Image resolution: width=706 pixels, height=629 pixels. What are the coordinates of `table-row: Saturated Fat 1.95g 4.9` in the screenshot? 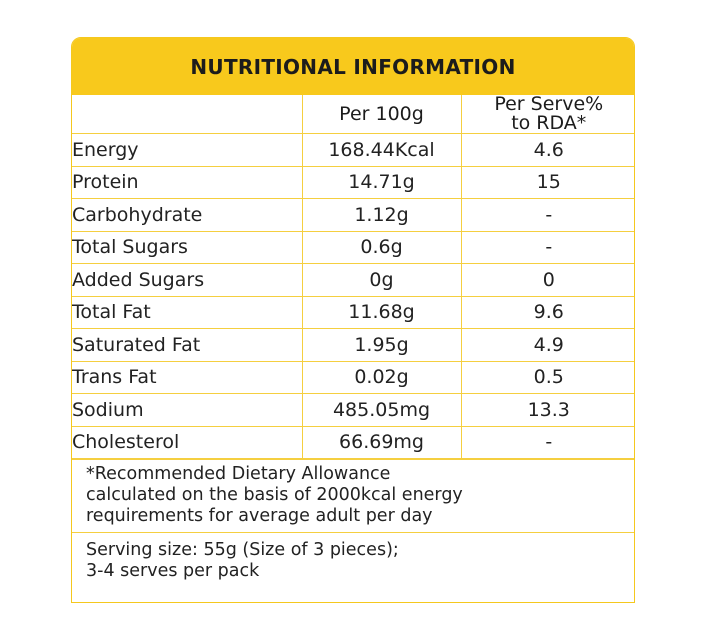 It's located at (353, 345).